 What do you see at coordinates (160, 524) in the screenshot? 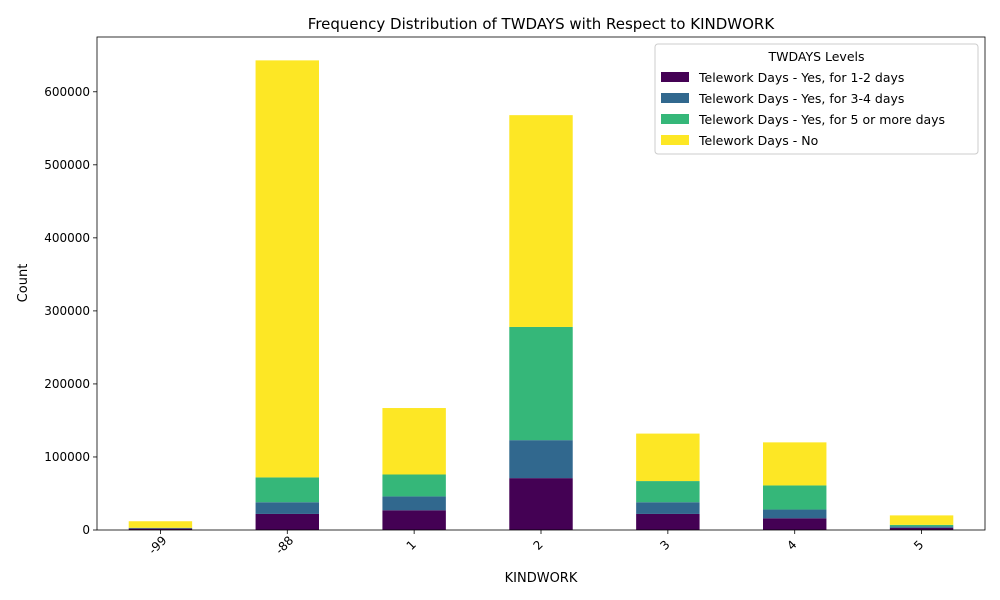
I see `bar--99-series-4` at bounding box center [160, 524].